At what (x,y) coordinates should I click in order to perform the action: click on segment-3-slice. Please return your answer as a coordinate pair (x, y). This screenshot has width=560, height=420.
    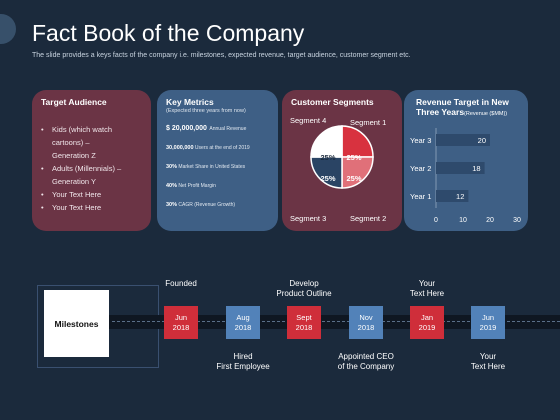
    Looking at the image, I should click on (326, 172).